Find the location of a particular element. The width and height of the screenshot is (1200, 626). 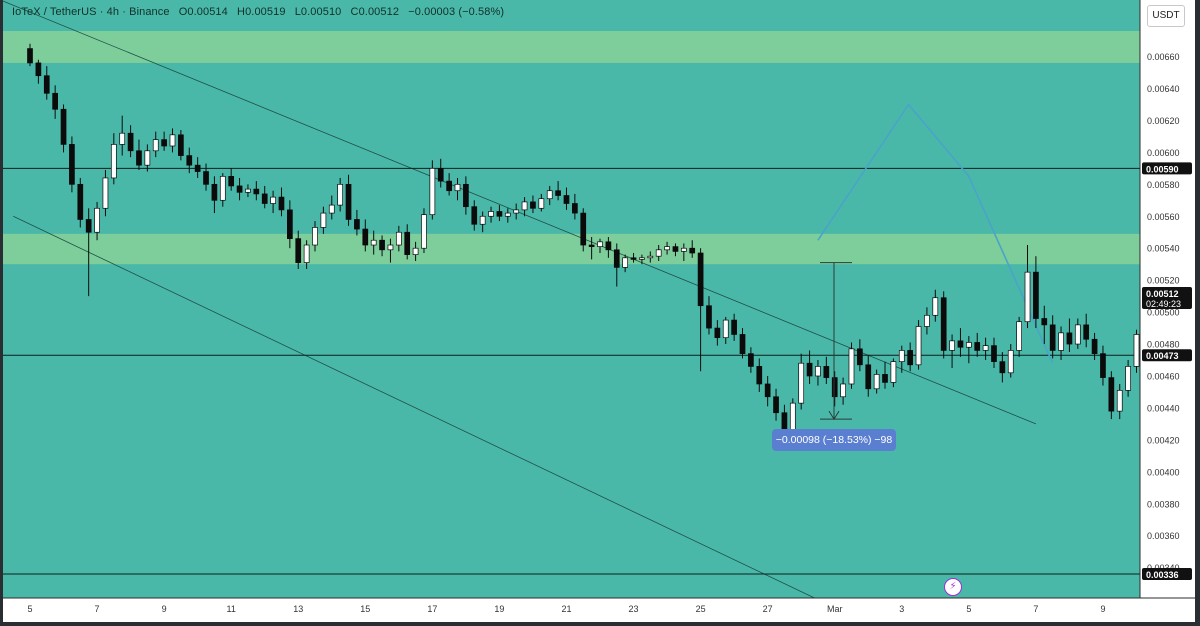

x-tick-label: 5 is located at coordinates (968, 609).